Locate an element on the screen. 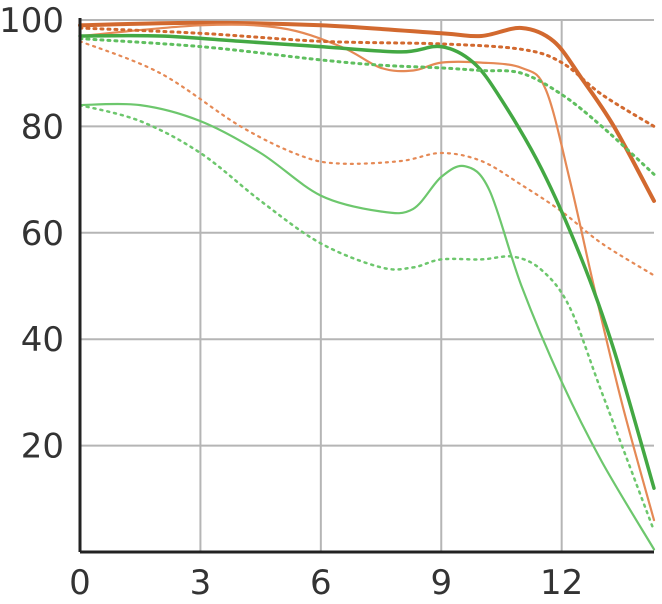 This screenshot has height=604, width=662. y-tick-label: 80 is located at coordinates (42, 127).